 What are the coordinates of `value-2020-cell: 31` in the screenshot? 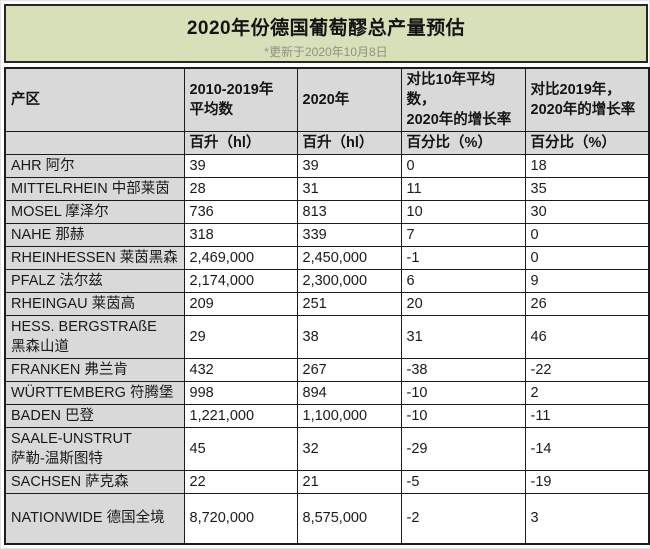 It's located at (349, 189).